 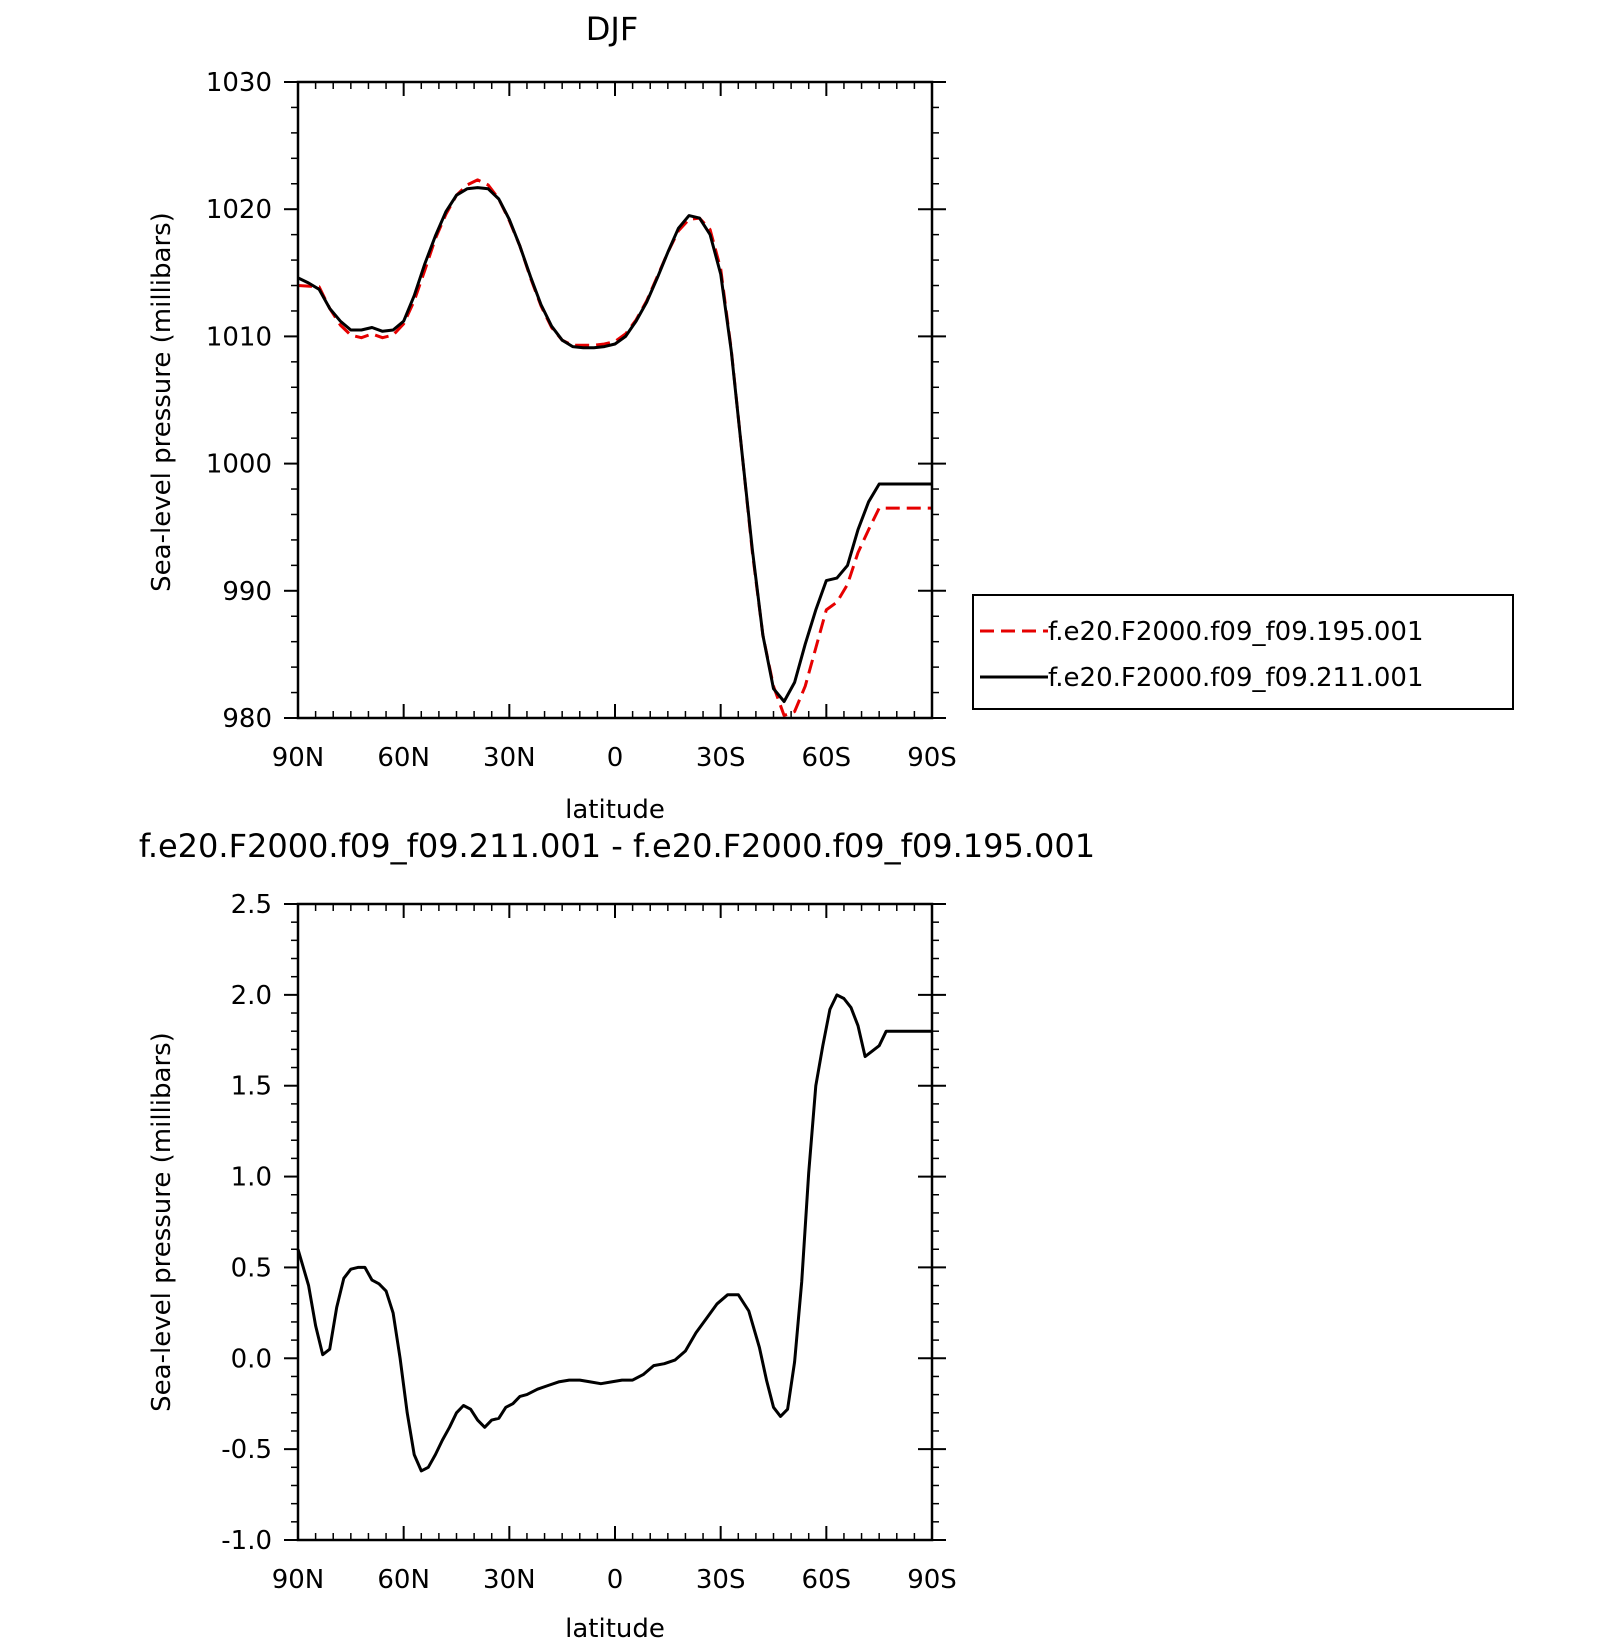 I want to click on bottom-x-tick-label: 60N, so click(x=403, y=1580).